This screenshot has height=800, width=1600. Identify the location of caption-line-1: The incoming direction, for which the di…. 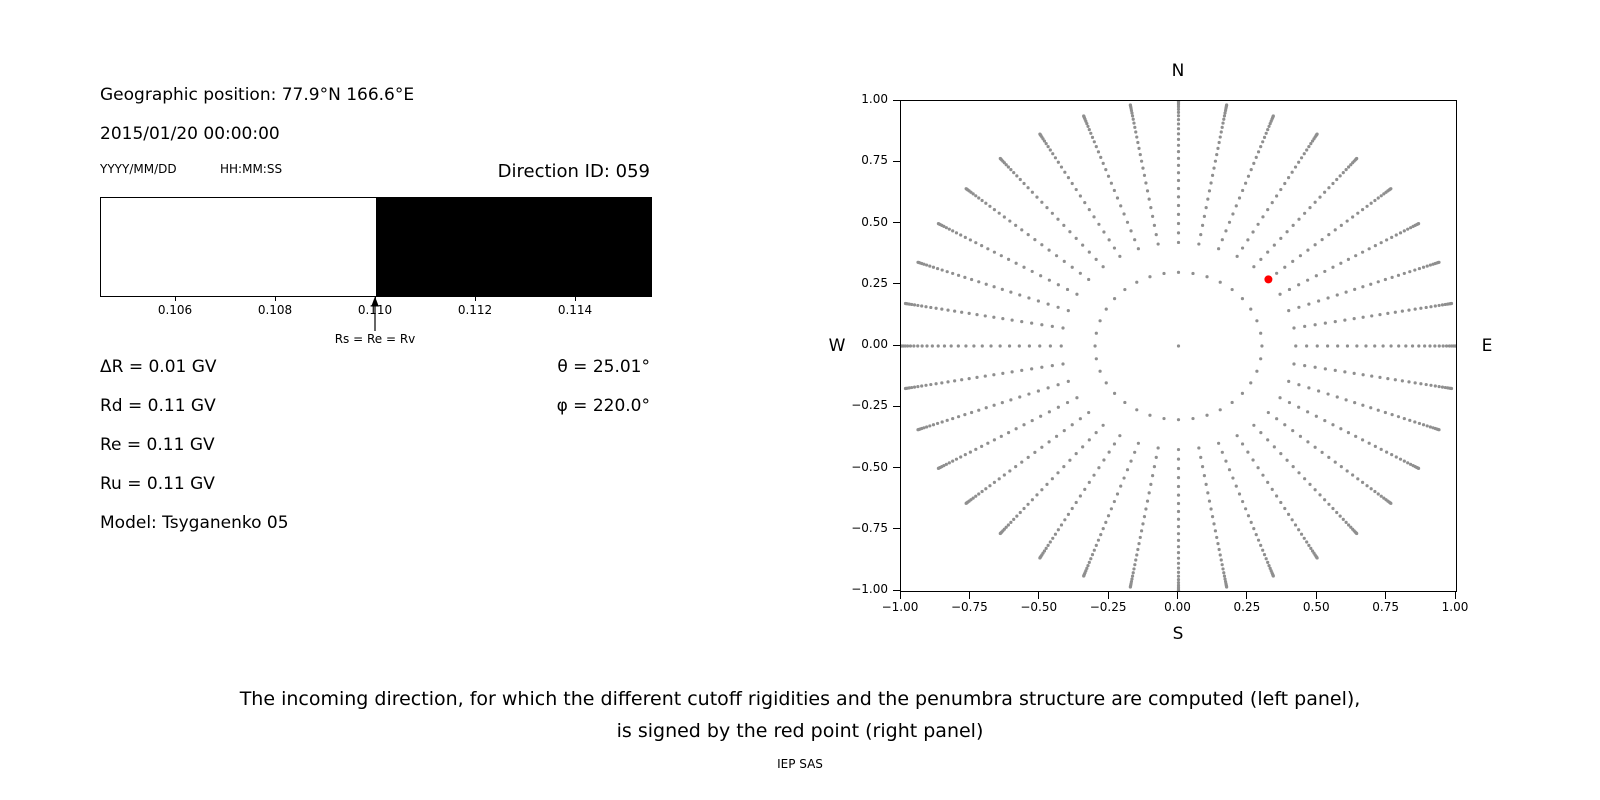
(800, 699).